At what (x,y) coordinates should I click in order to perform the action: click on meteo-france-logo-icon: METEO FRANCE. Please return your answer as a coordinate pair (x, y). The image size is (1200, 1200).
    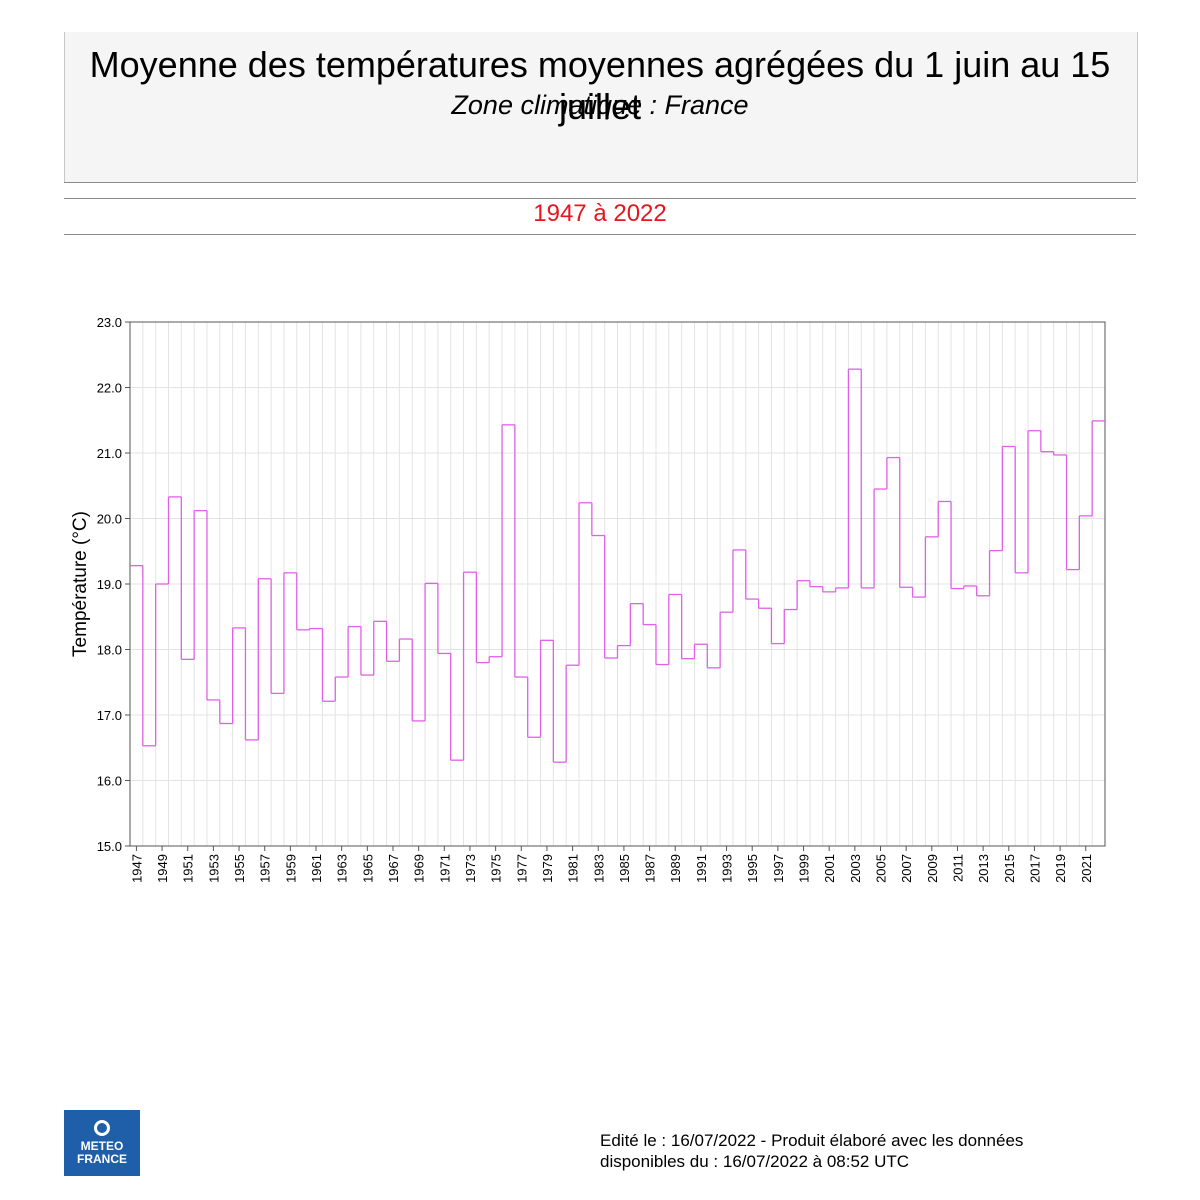
    Looking at the image, I should click on (102, 1143).